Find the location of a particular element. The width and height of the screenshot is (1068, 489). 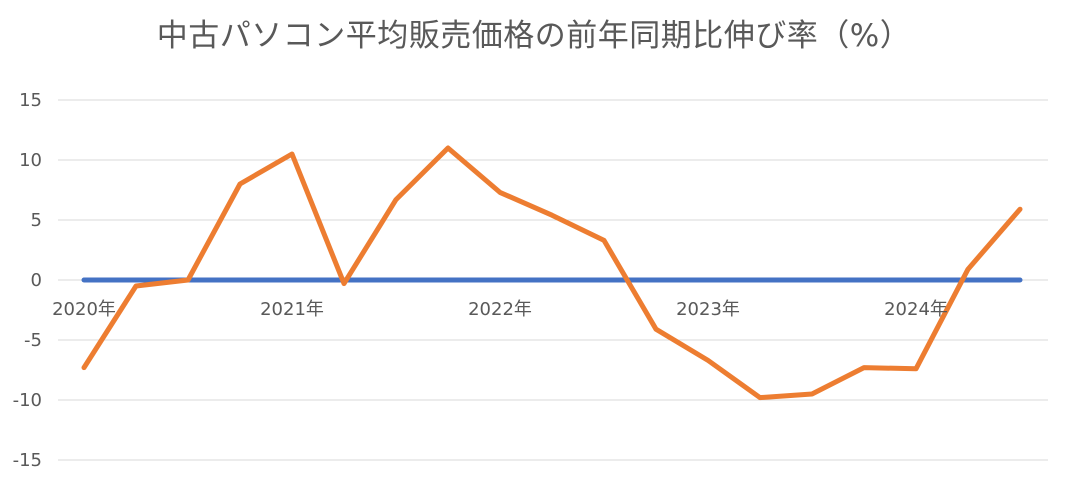

y-tick-label: 15 is located at coordinates (30, 100).